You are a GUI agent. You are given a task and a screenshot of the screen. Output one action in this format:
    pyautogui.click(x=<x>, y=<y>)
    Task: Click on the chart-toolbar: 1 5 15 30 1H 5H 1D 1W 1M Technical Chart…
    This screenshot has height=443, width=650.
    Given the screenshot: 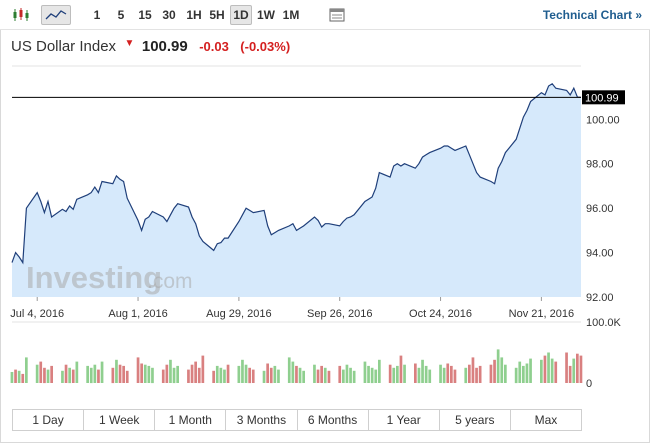 What is the action you would take?
    pyautogui.click(x=325, y=15)
    